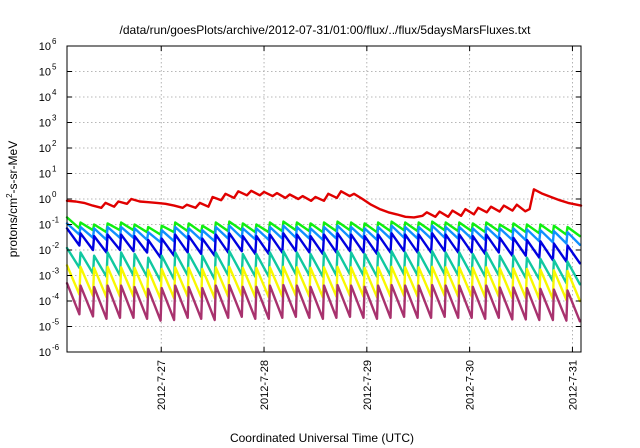  I want to click on y-axis-label: protons/cm2-s-sr-MeV, so click(12, 199).